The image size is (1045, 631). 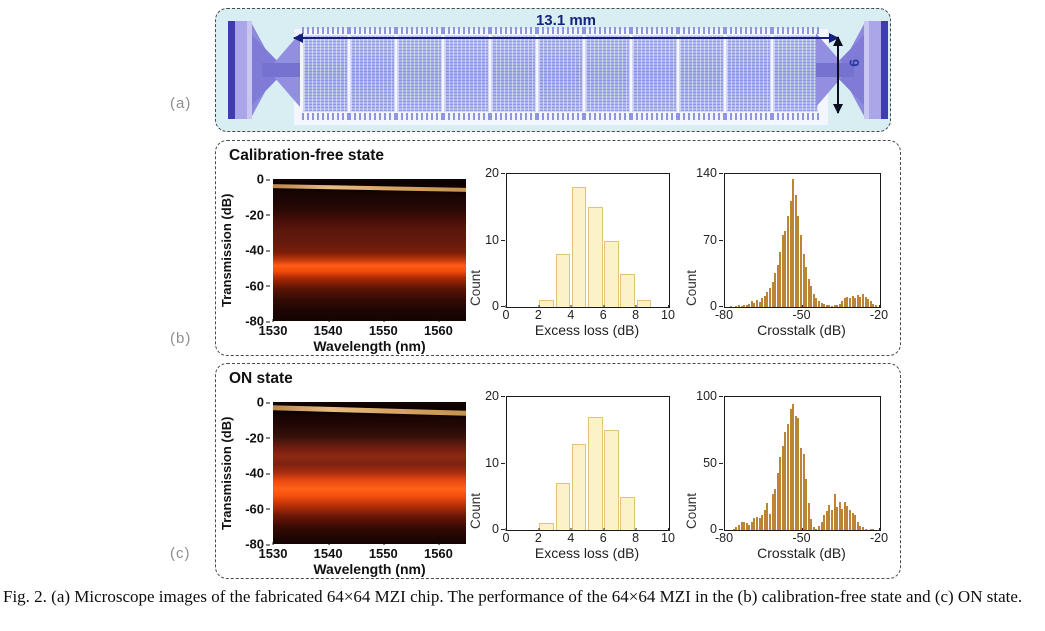 I want to click on panel-chip-micrograph: 13.1 mm 6, so click(x=553, y=70).